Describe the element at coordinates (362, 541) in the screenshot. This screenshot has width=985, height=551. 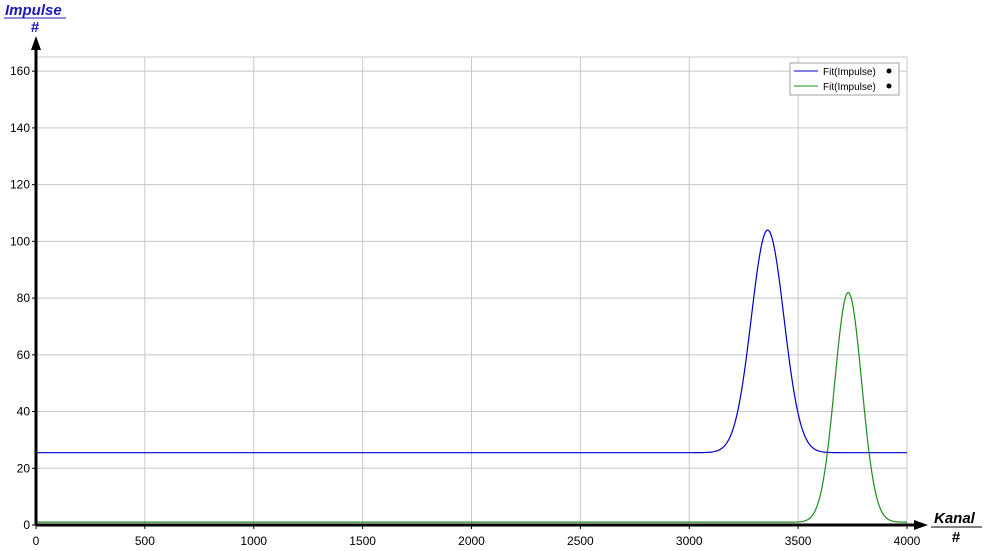
I see `x-tick-label: 1500` at that location.